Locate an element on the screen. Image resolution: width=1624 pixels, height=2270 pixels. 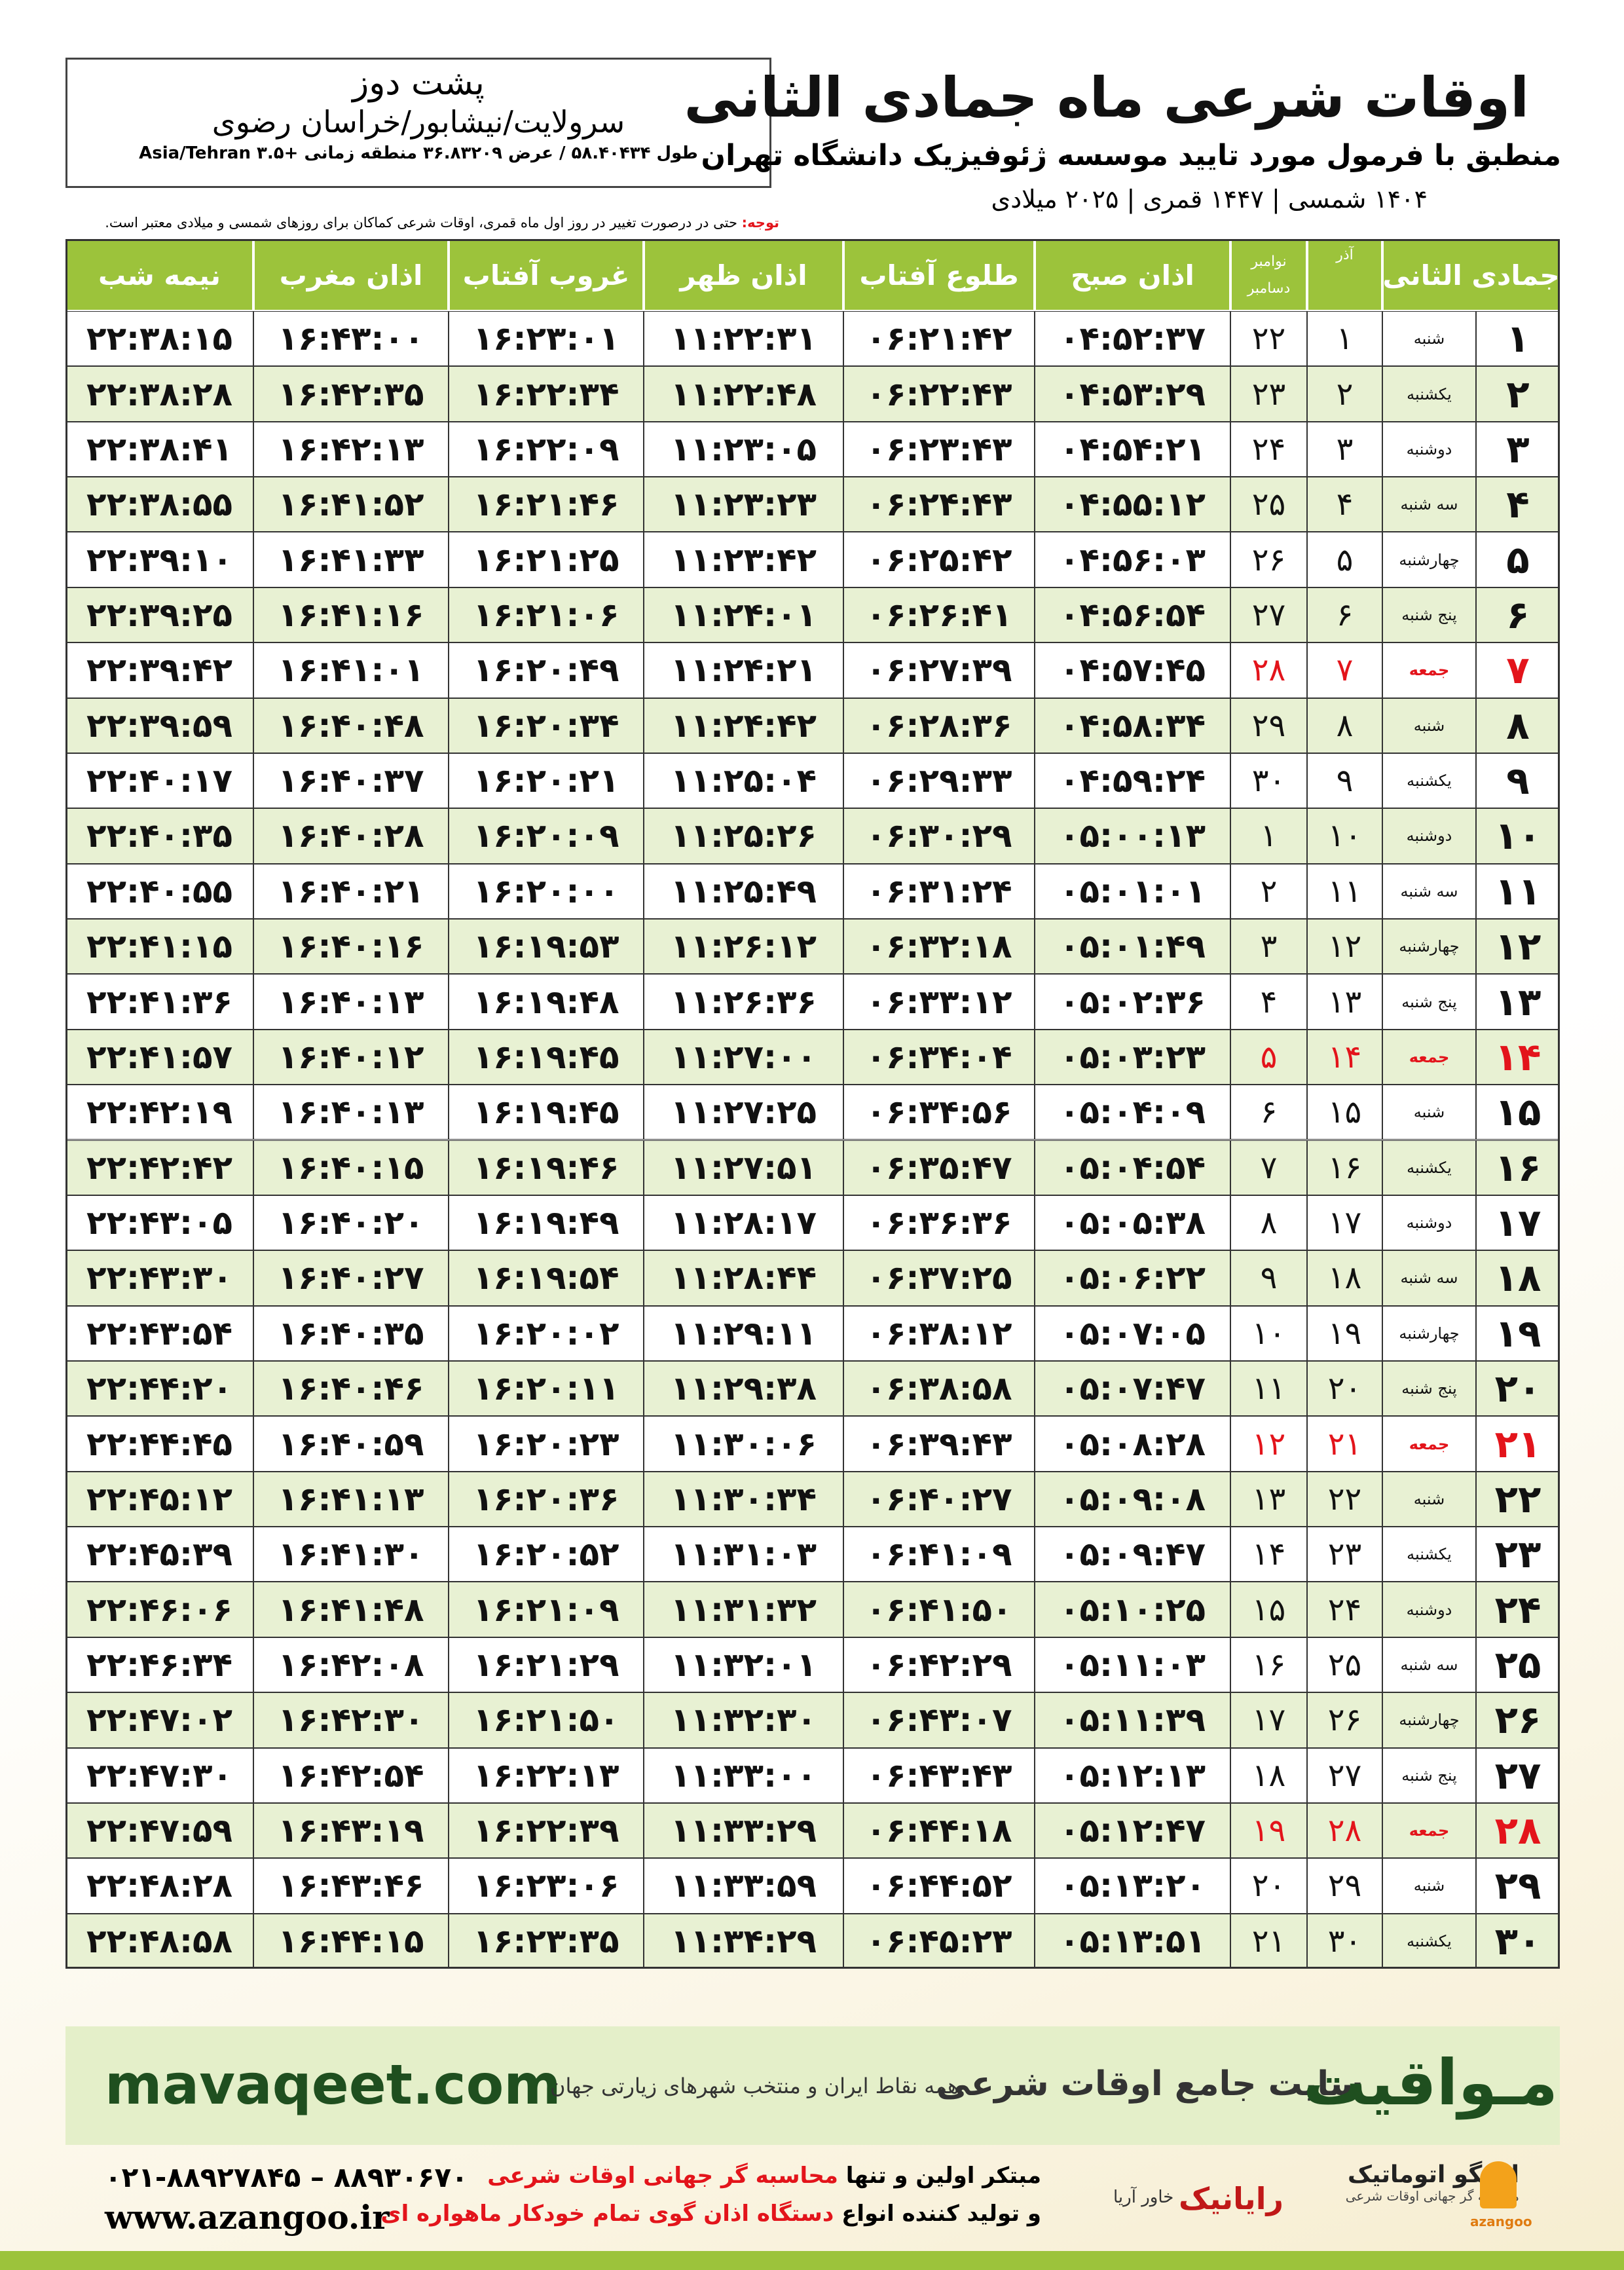
time-cell: ۱۶:۲۱:۰۹ is located at coordinates (546, 1609).